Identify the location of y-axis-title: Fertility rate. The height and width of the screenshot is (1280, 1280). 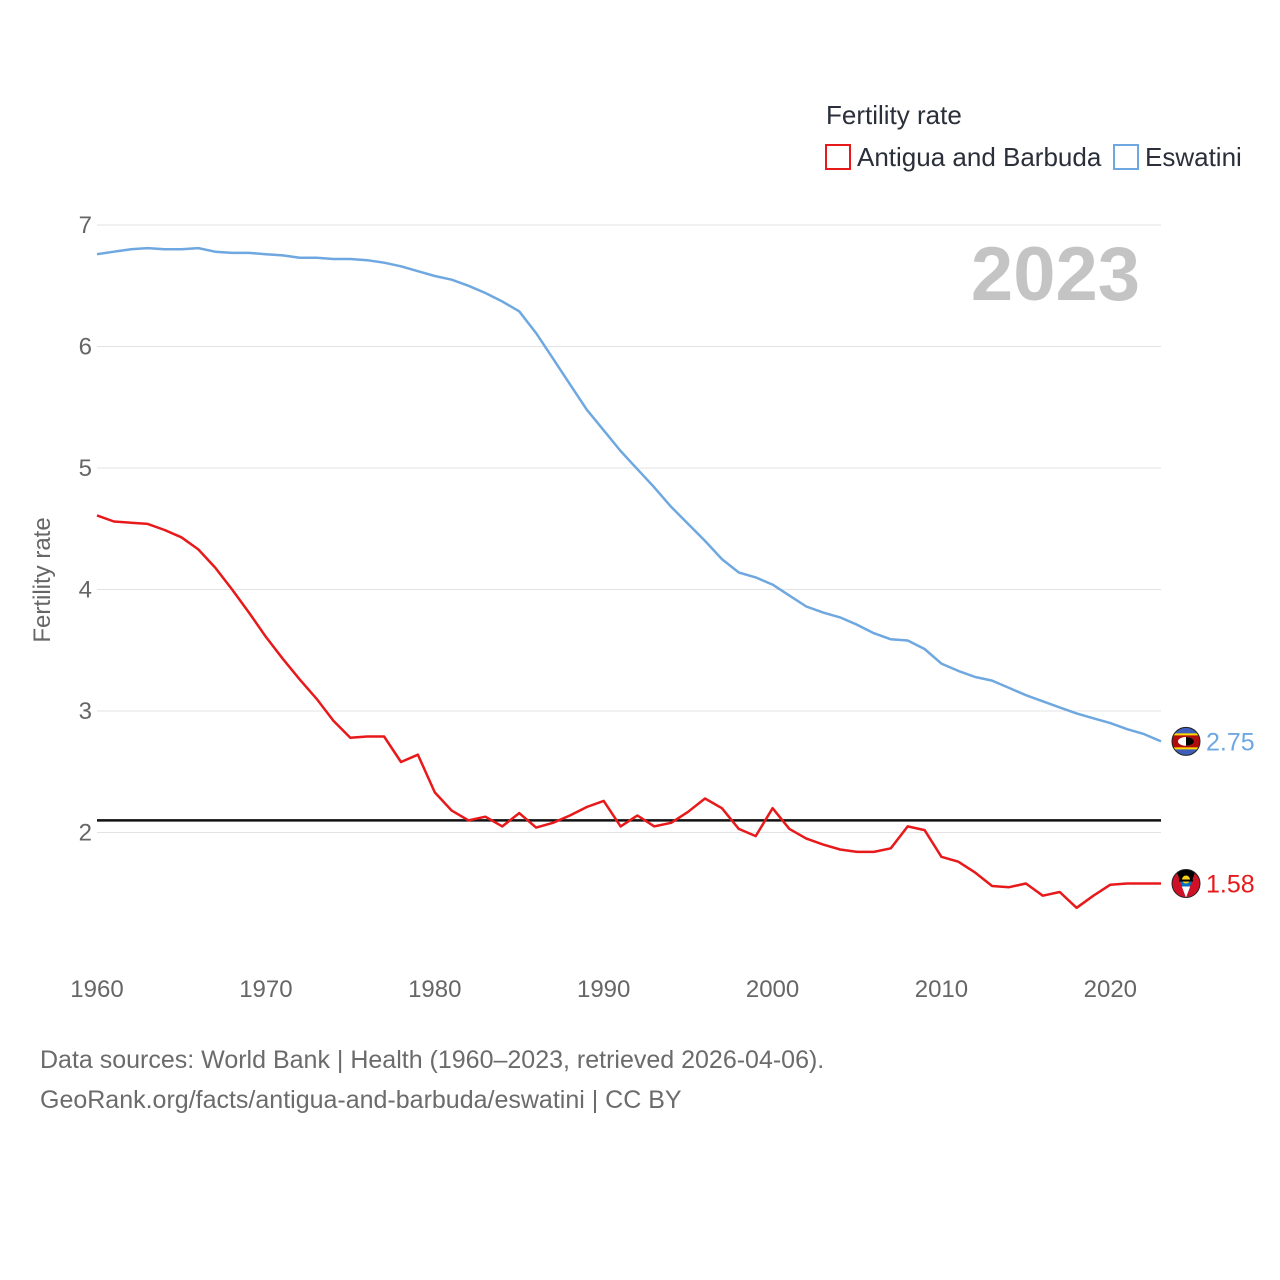
(42, 579).